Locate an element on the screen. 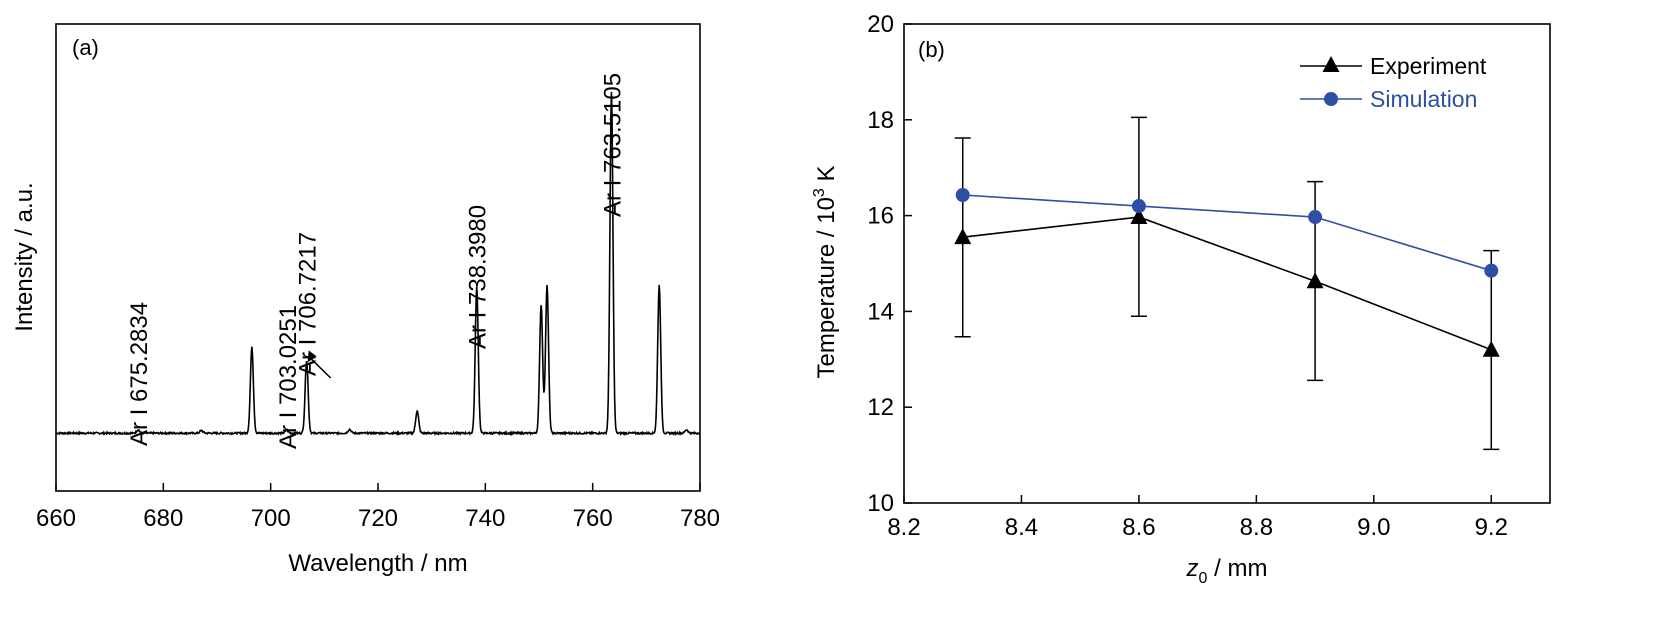 The width and height of the screenshot is (1658, 626). x-tick-label-b: 8.6 is located at coordinates (1138, 527).